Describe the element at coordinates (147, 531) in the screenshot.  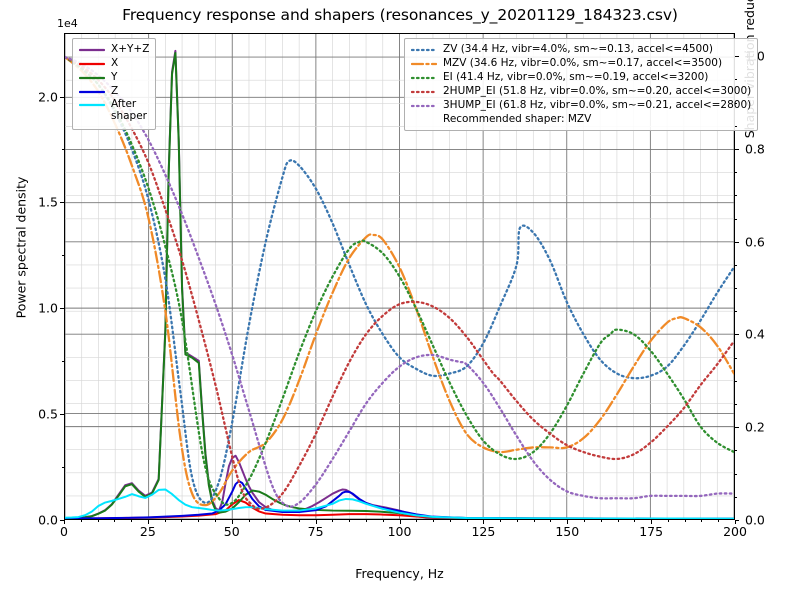
I see `x-tick-label: 25` at that location.